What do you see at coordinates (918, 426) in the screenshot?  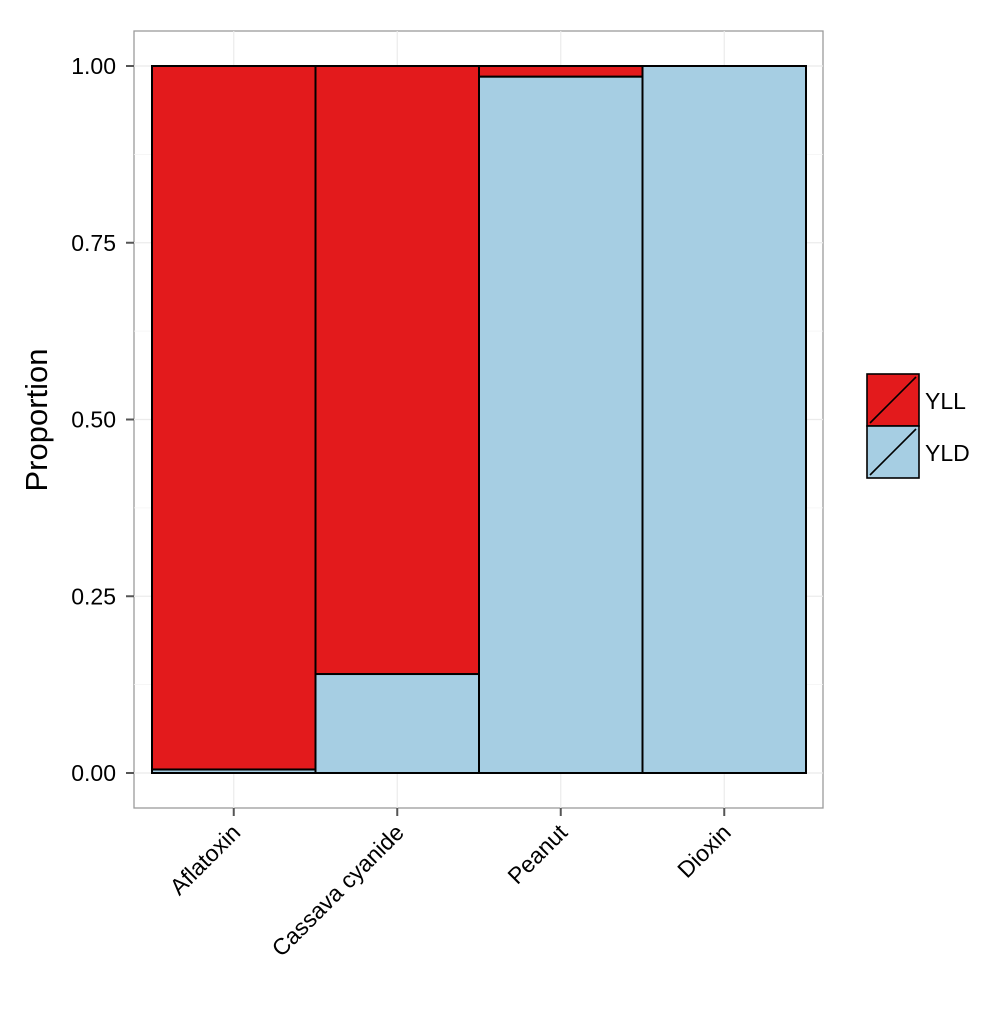 I see `legend: YLL YLD` at bounding box center [918, 426].